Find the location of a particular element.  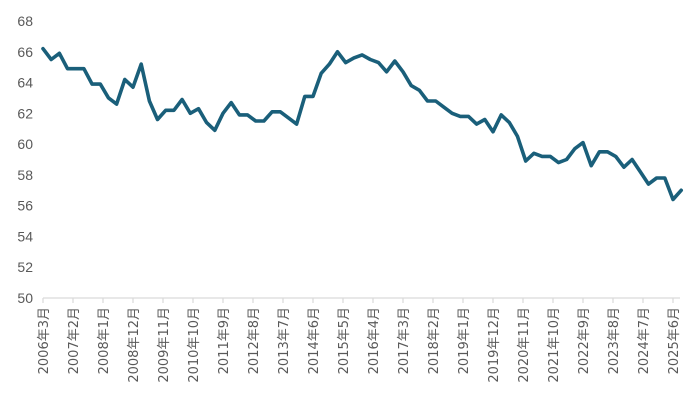

x-tick-label: 2012年8月 is located at coordinates (254, 340).